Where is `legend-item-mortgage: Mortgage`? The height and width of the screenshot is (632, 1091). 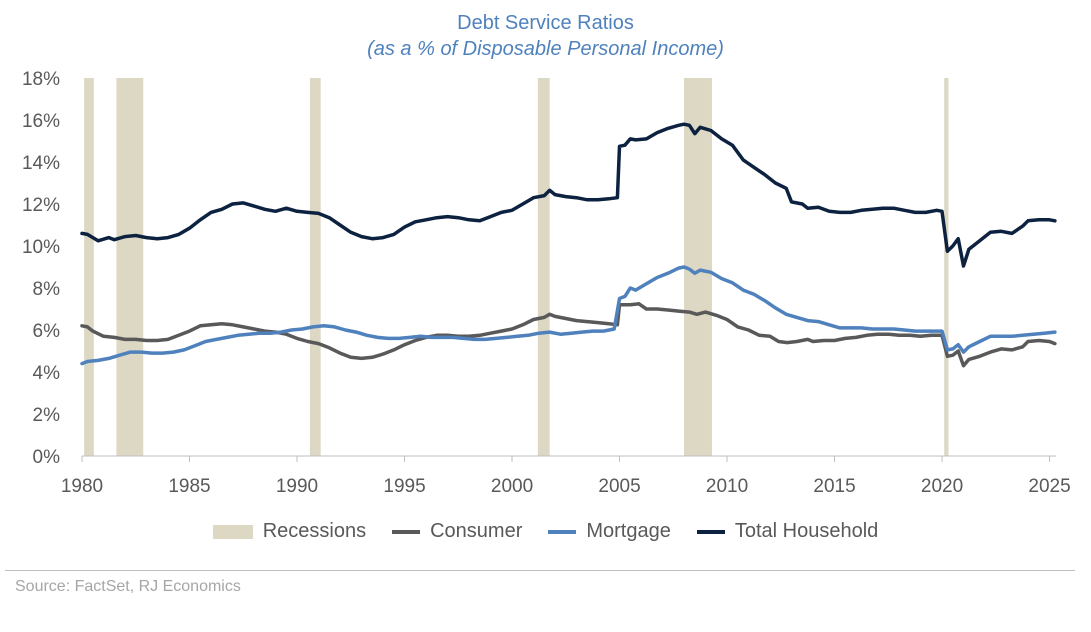
legend-item-mortgage: Mortgage is located at coordinates (609, 531).